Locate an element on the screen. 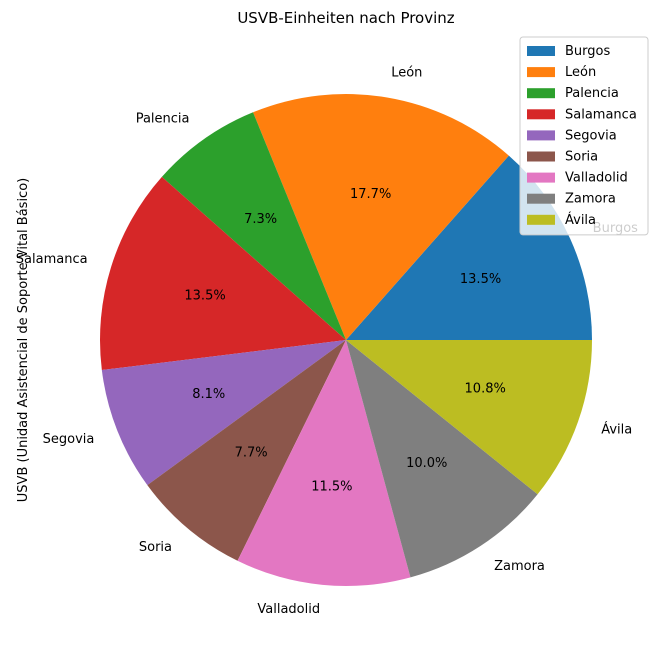  pie-slice-salamanca is located at coordinates (223, 273).